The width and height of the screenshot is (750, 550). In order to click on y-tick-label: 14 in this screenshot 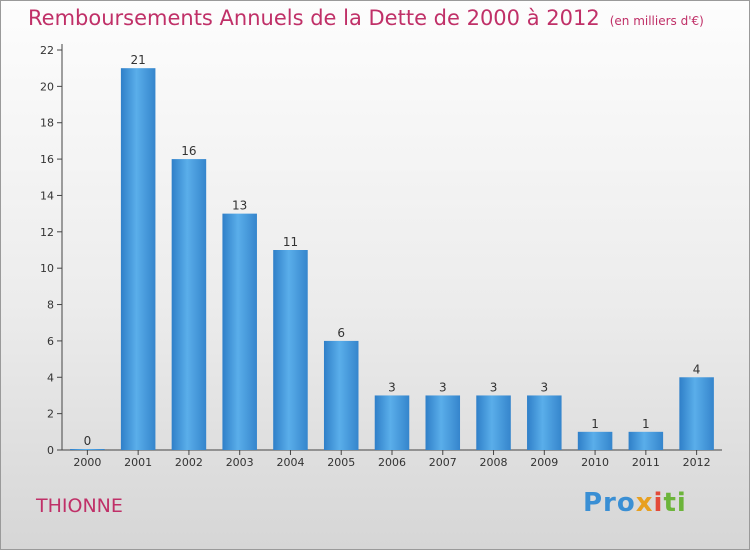, I will do `click(47, 195)`.